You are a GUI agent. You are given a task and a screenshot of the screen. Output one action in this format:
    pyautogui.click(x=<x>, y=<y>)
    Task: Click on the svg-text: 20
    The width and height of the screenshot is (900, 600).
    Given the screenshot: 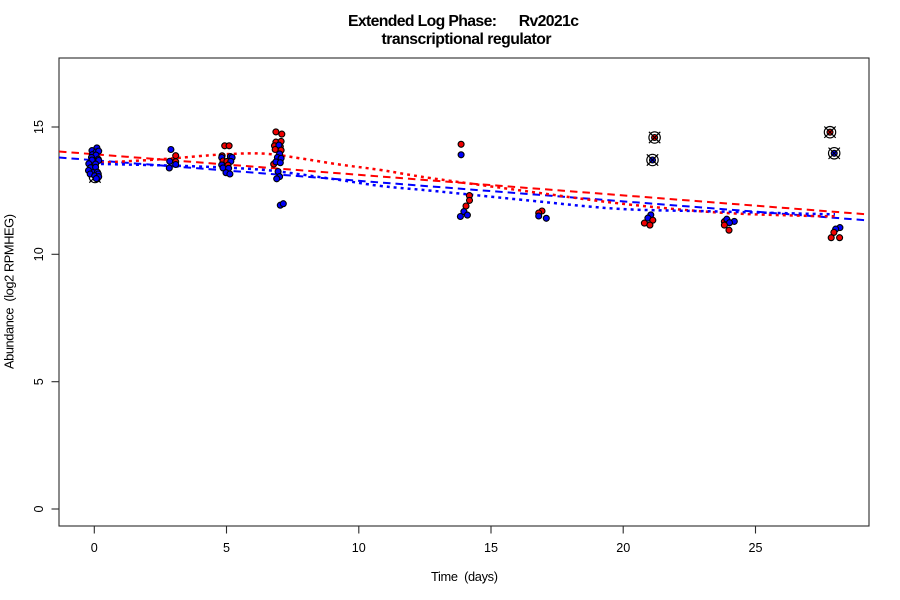 What is the action you would take?
    pyautogui.click(x=623, y=548)
    